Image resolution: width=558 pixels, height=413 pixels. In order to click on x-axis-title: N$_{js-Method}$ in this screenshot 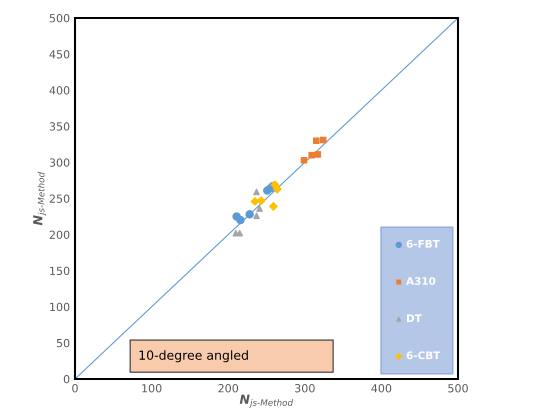, I will do `click(267, 401)`.